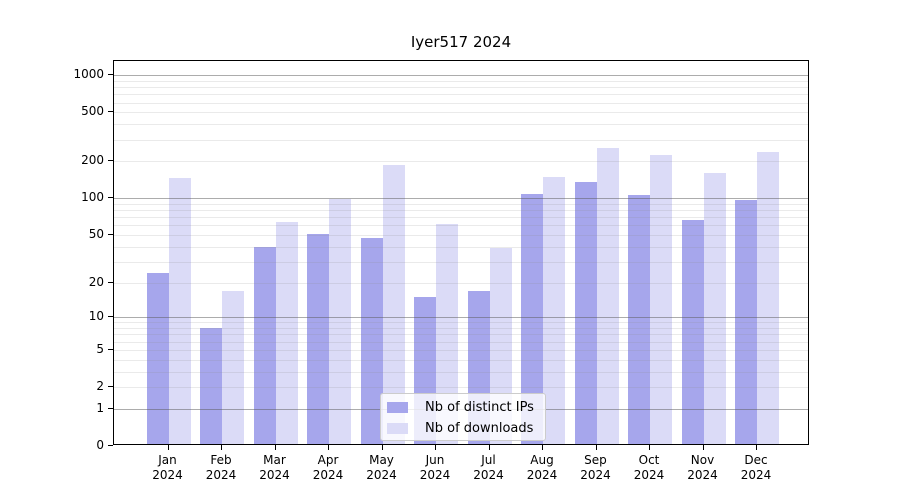 The height and width of the screenshot is (500, 900). Describe the element at coordinates (92, 111) in the screenshot. I see `y-tick-label: 500` at that location.